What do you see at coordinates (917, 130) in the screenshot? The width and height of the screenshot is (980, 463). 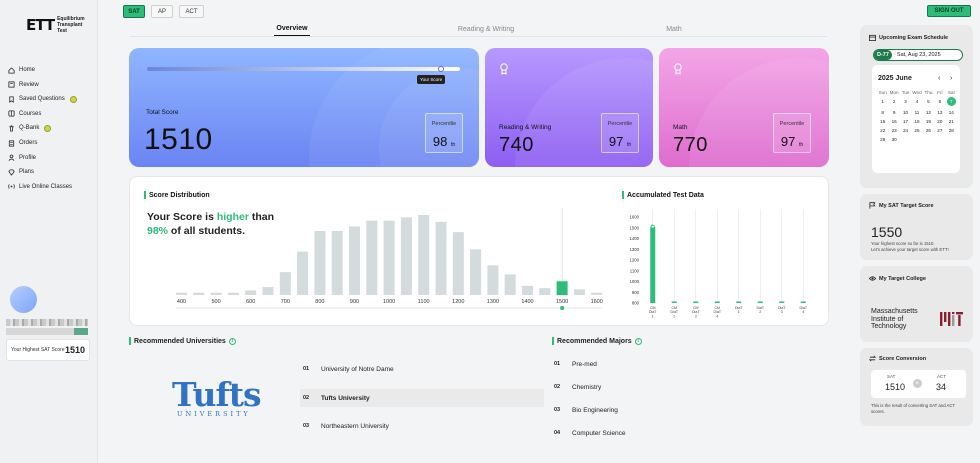 I see `calendar-day: 25` at bounding box center [917, 130].